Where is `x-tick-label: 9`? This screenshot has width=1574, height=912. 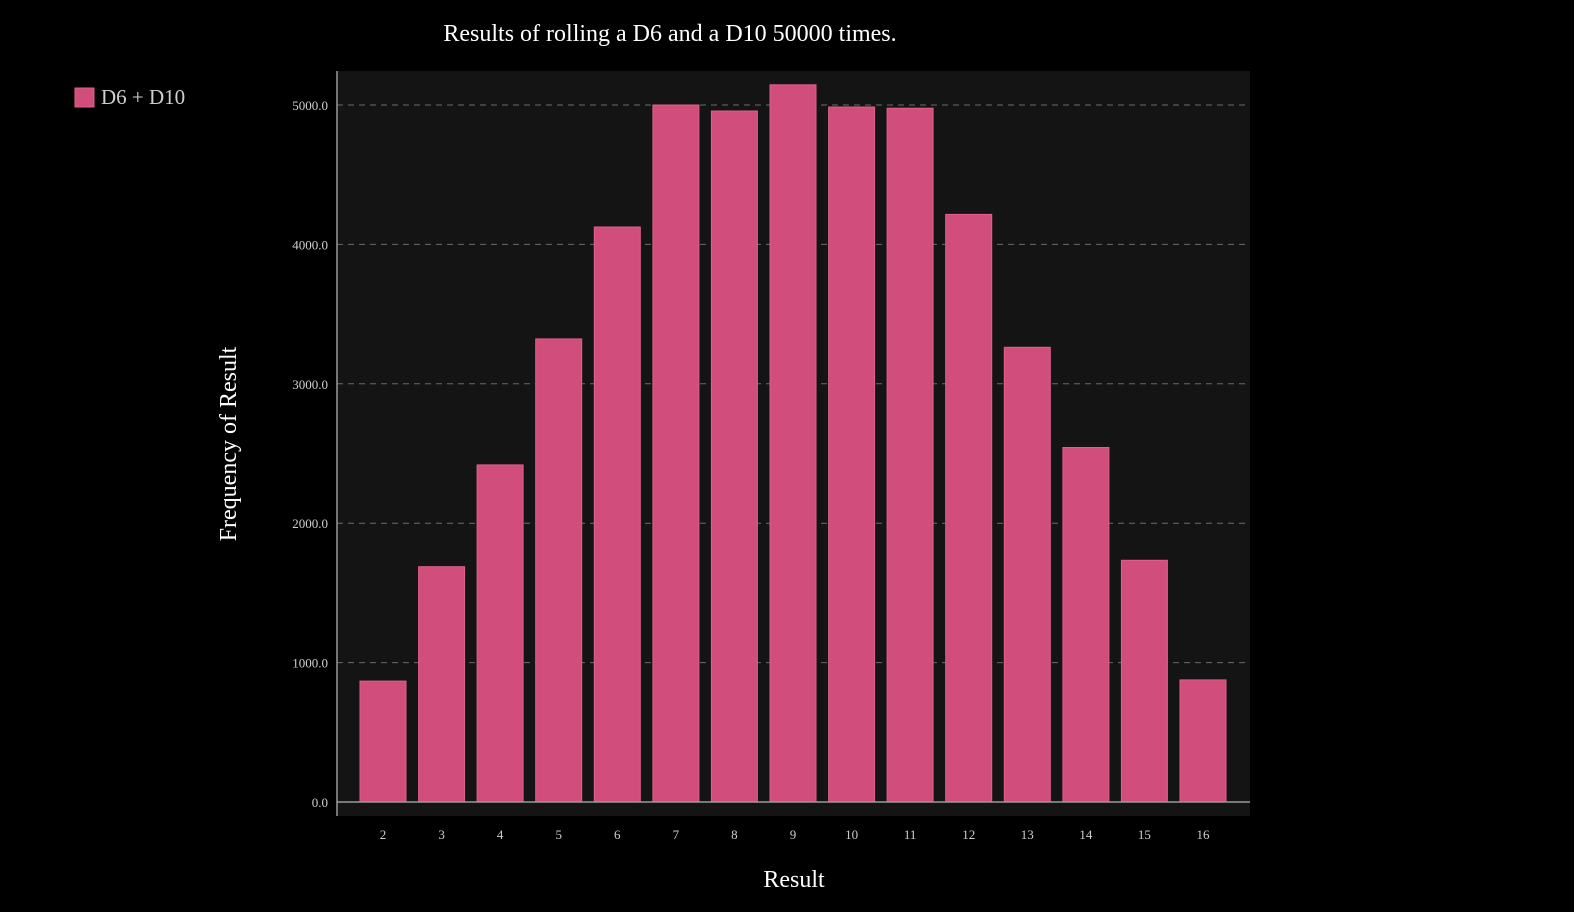
x-tick-label: 9 is located at coordinates (793, 834).